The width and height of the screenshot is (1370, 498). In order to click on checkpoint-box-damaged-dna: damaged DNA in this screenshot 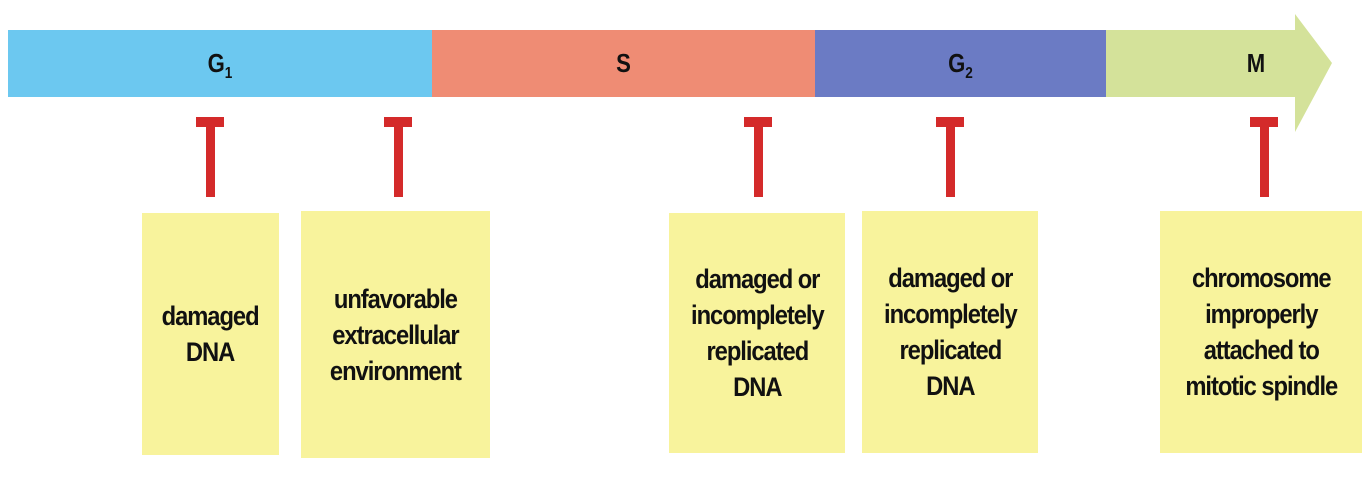, I will do `click(210, 334)`.